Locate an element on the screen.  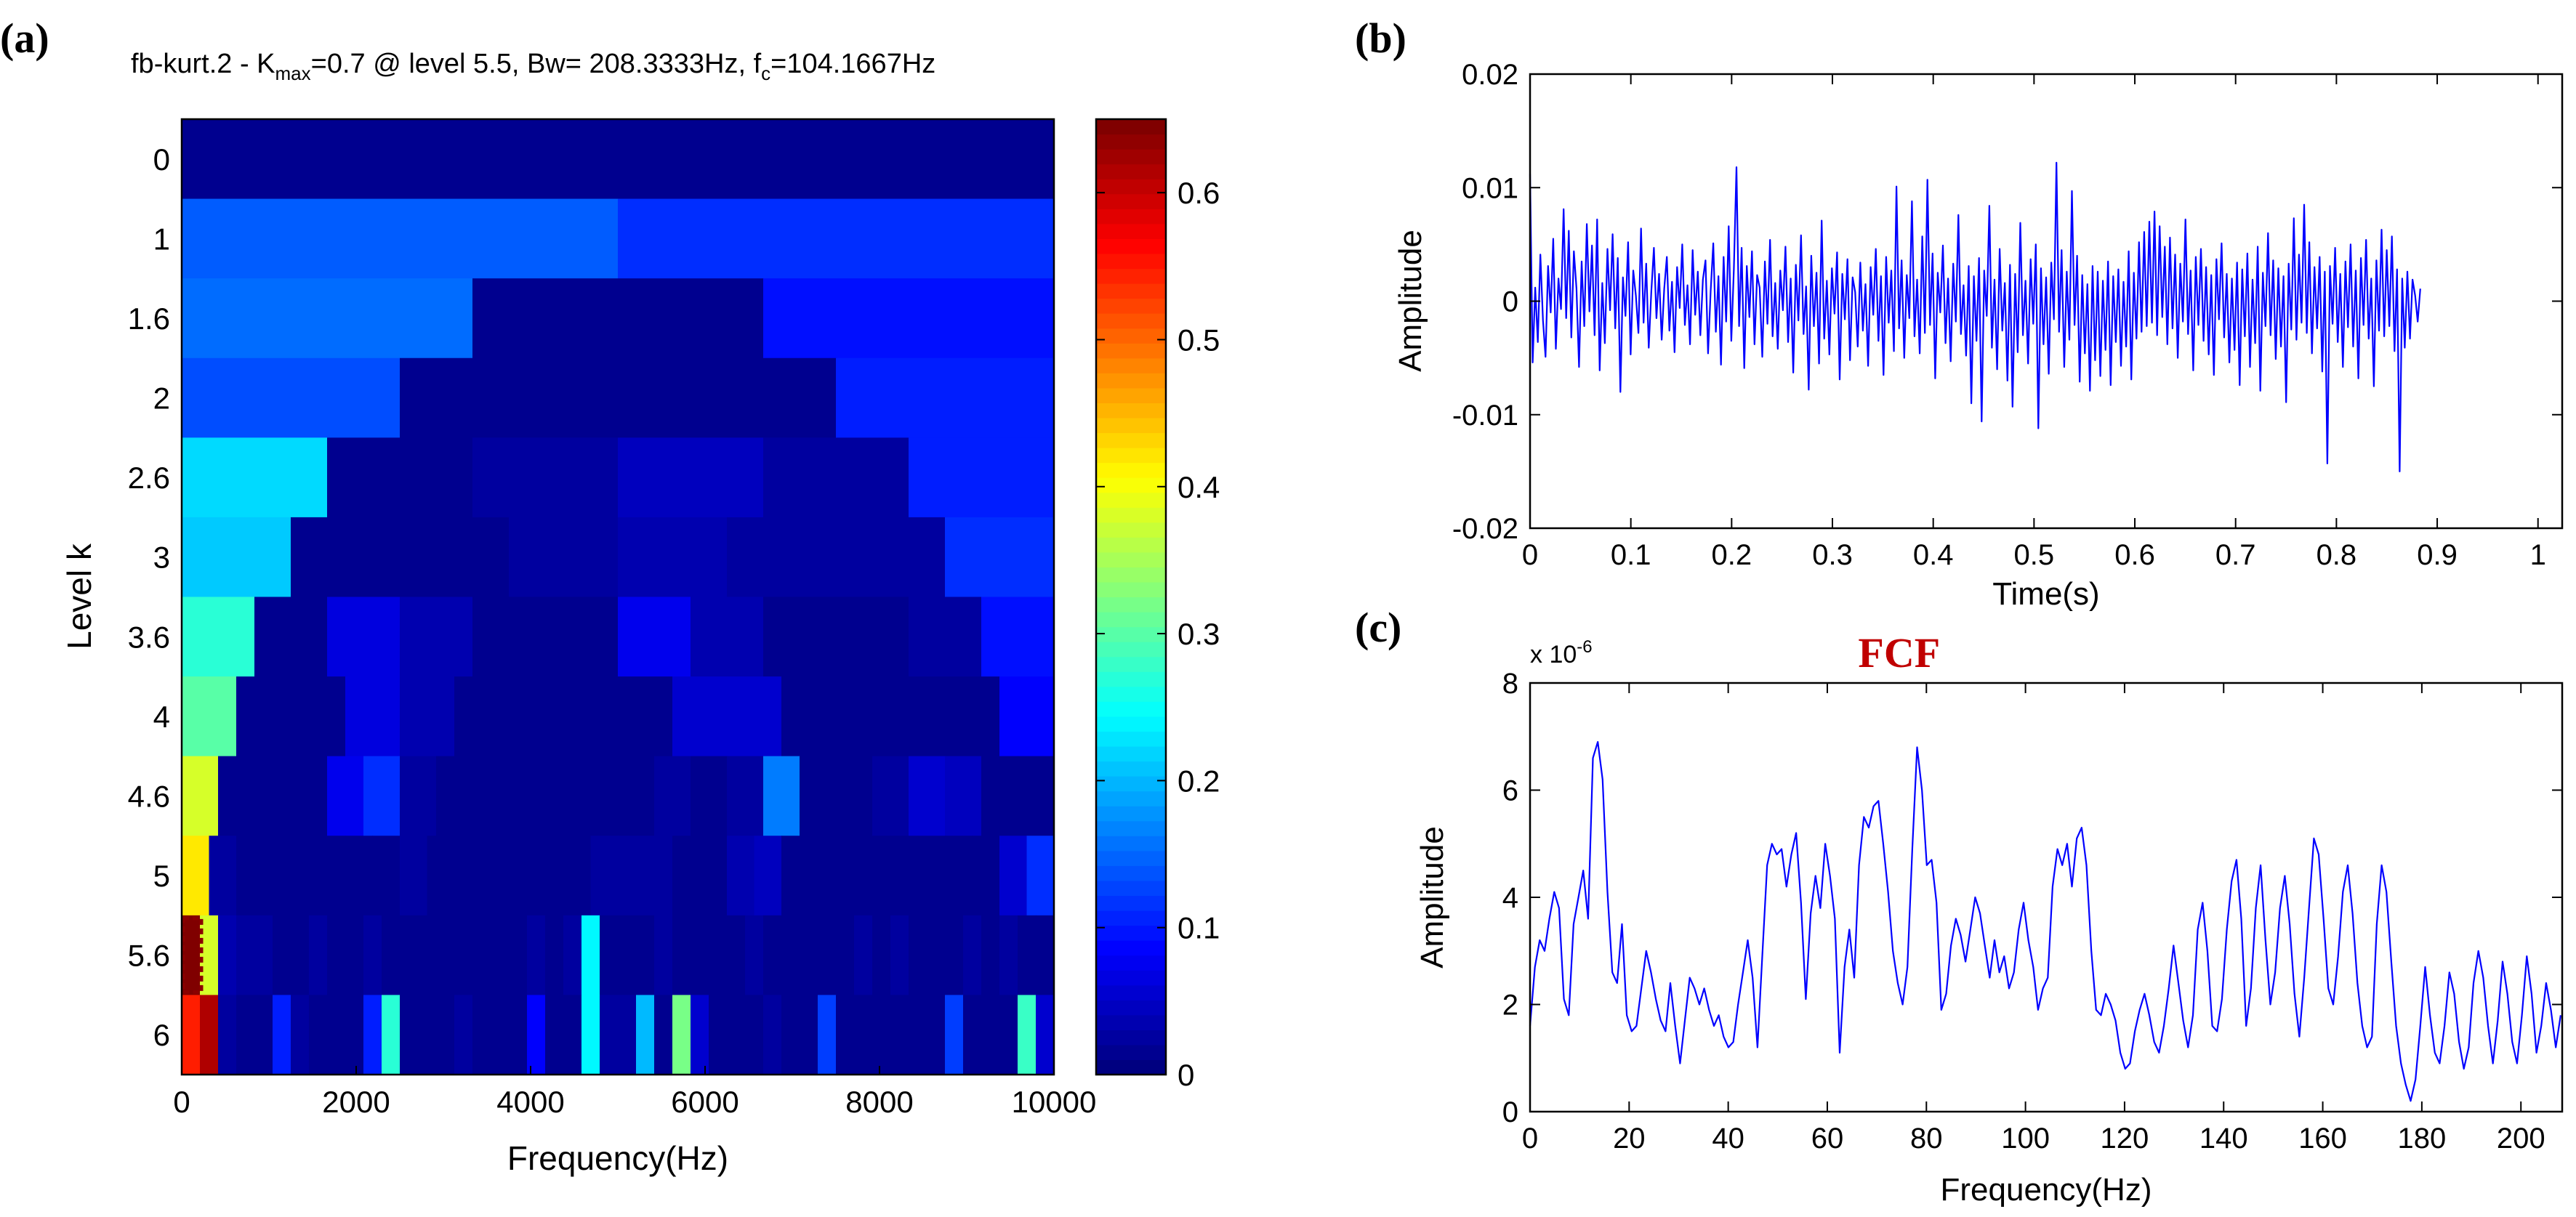
x-tick-label: 10000 is located at coordinates (1054, 1102).